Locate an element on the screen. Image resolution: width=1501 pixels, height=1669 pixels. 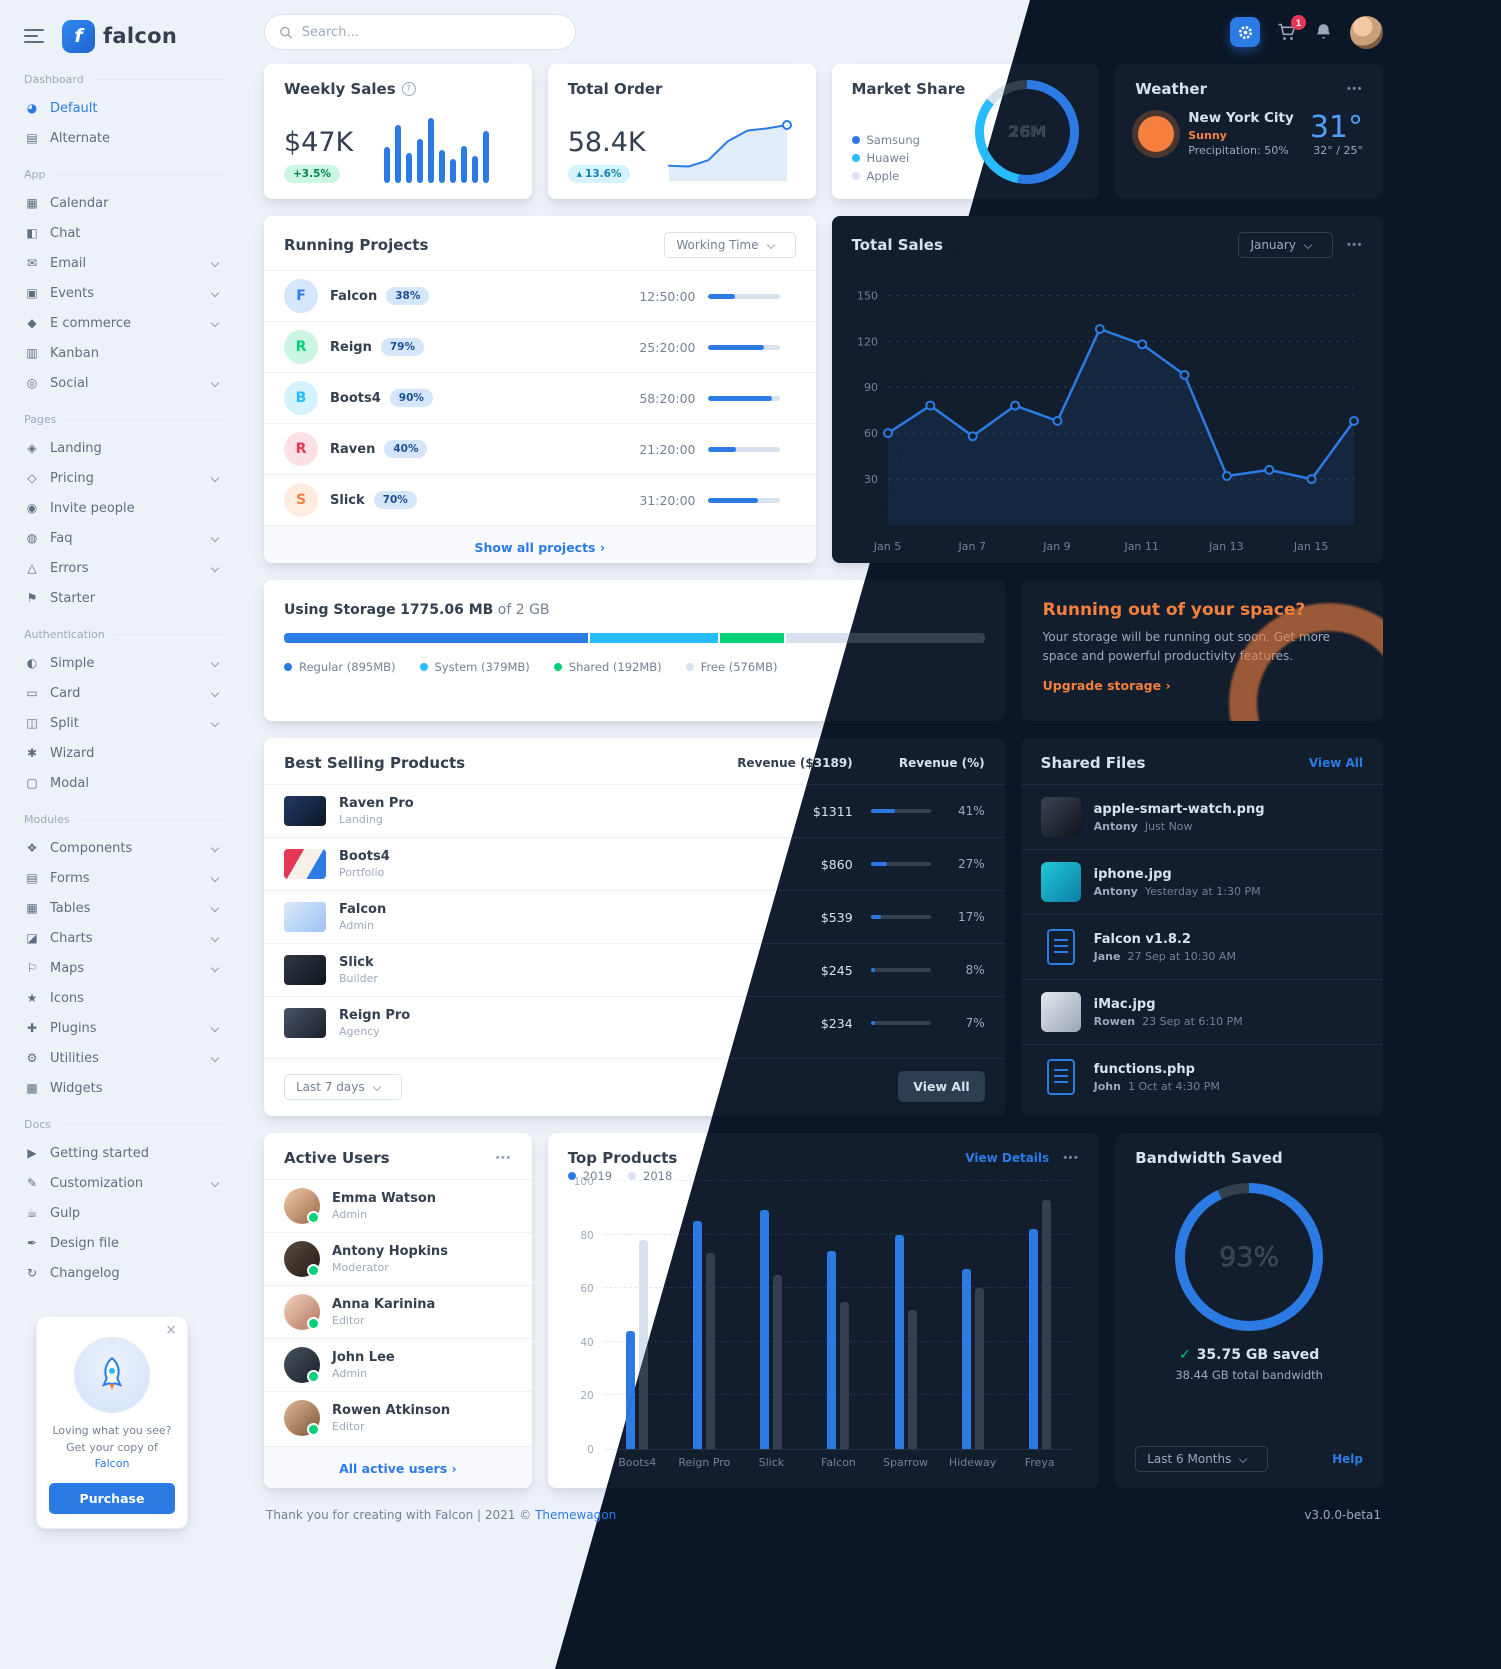
themewagon-link: Themewagon is located at coordinates (576, 1515).